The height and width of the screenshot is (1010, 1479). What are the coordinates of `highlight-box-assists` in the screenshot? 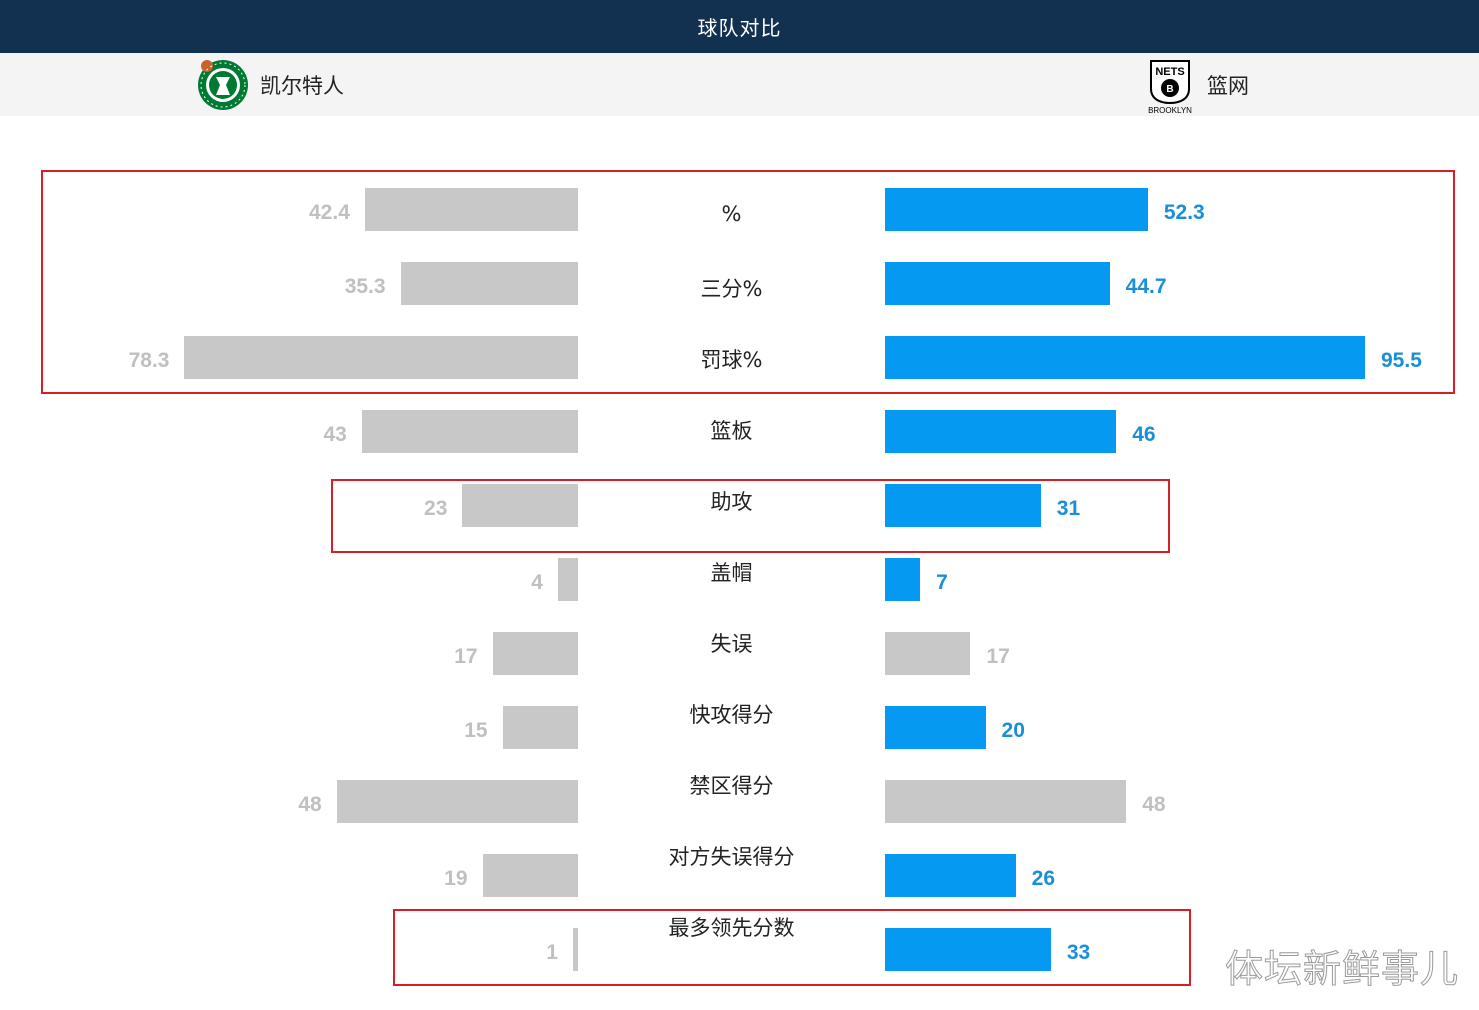 It's located at (750, 516).